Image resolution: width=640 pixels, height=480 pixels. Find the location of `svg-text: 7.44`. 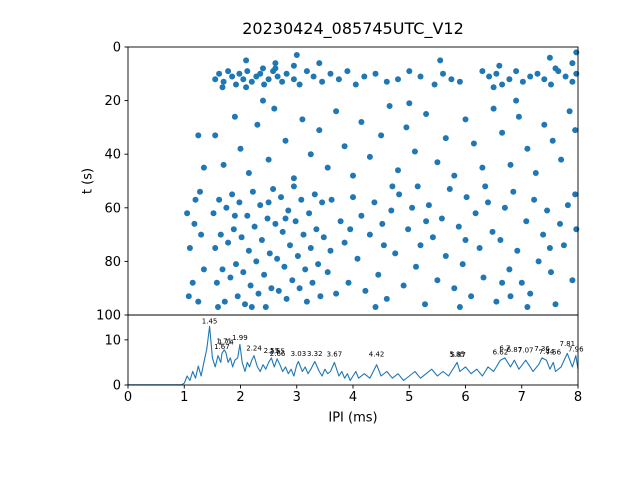

svg-text: 7.44 is located at coordinates (547, 352).